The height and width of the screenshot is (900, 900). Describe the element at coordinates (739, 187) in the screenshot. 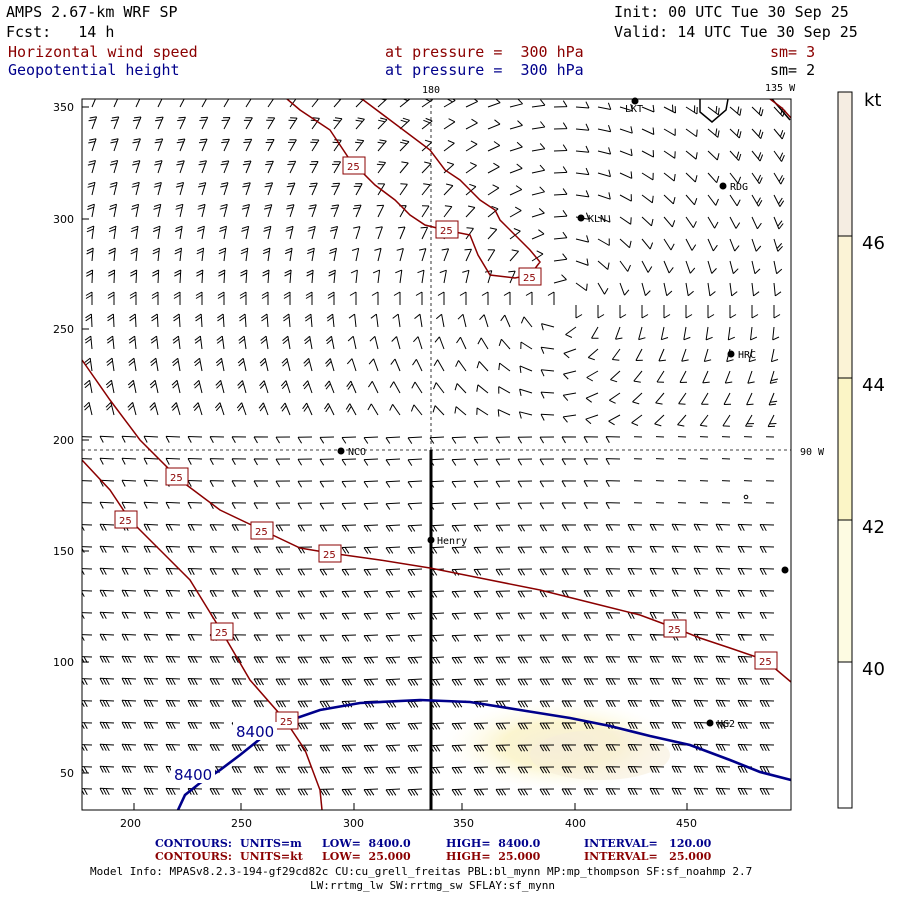

I see `station-rdg: RDG` at that location.